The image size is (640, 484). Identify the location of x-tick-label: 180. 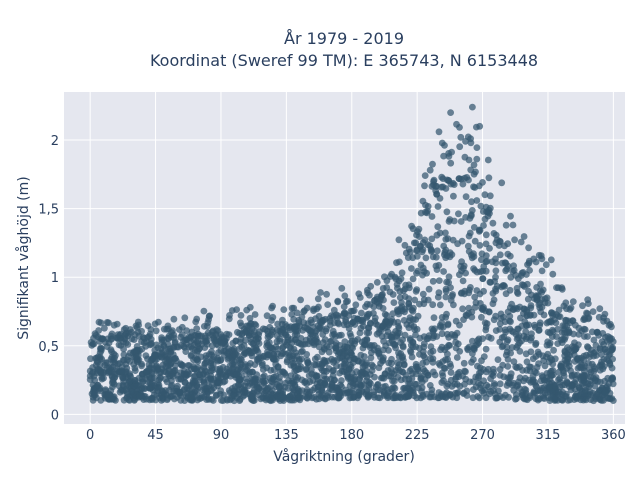
(351, 435).